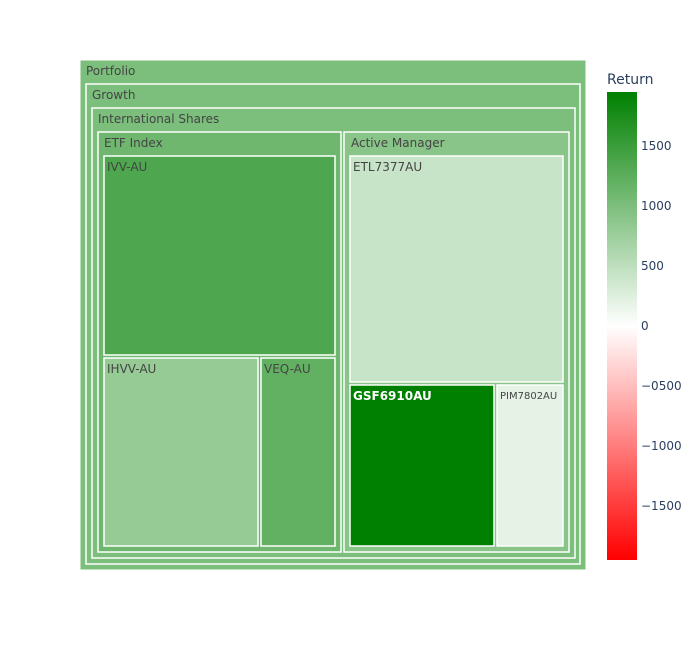  What do you see at coordinates (392, 396) in the screenshot?
I see `tile-label-gsf6910au: GSF6910AU` at bounding box center [392, 396].